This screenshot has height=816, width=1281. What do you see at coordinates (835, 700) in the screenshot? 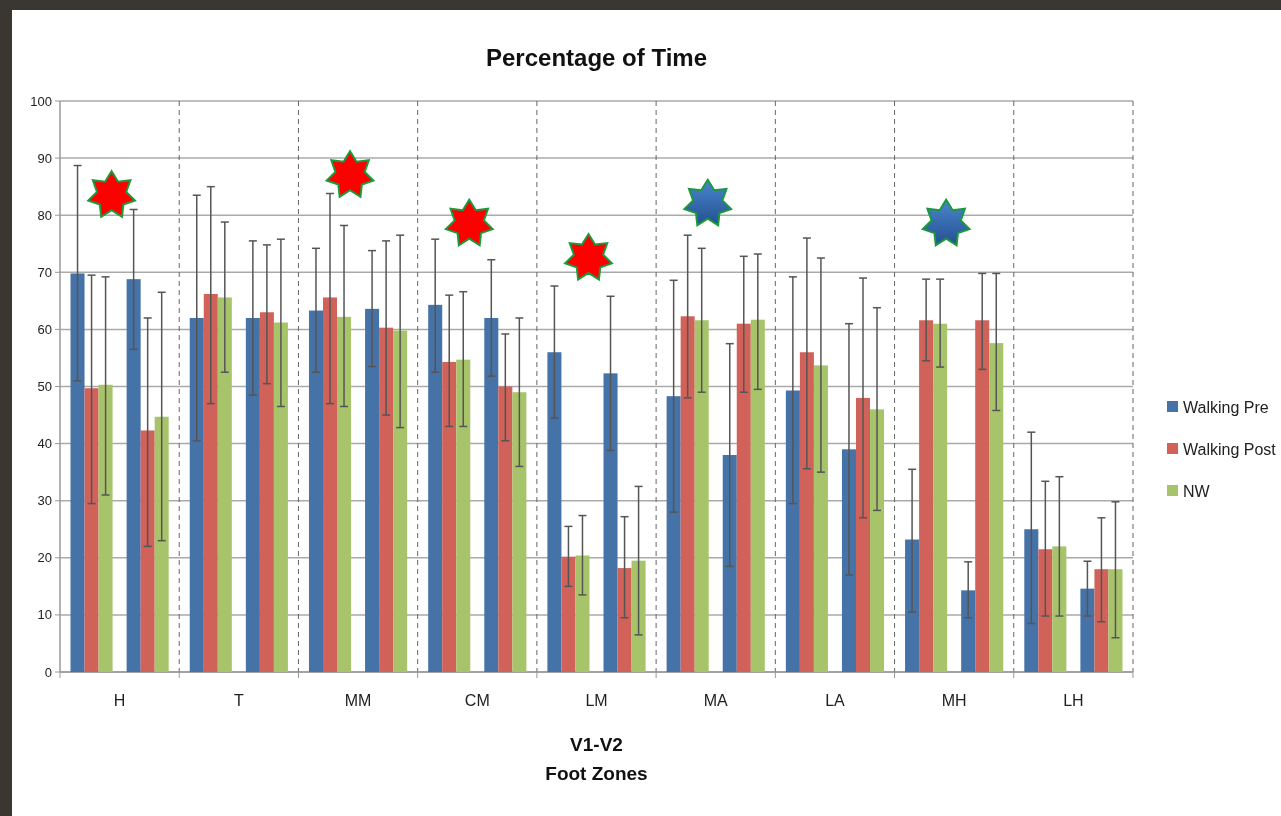
I see `x-tick-label: LA` at bounding box center [835, 700].